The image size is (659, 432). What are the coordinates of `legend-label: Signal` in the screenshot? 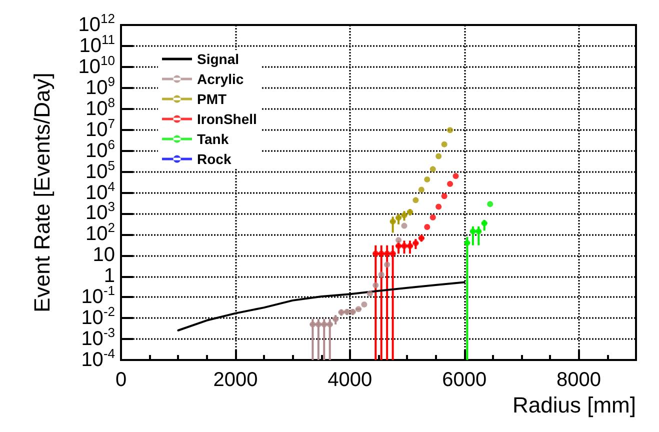 It's located at (218, 59).